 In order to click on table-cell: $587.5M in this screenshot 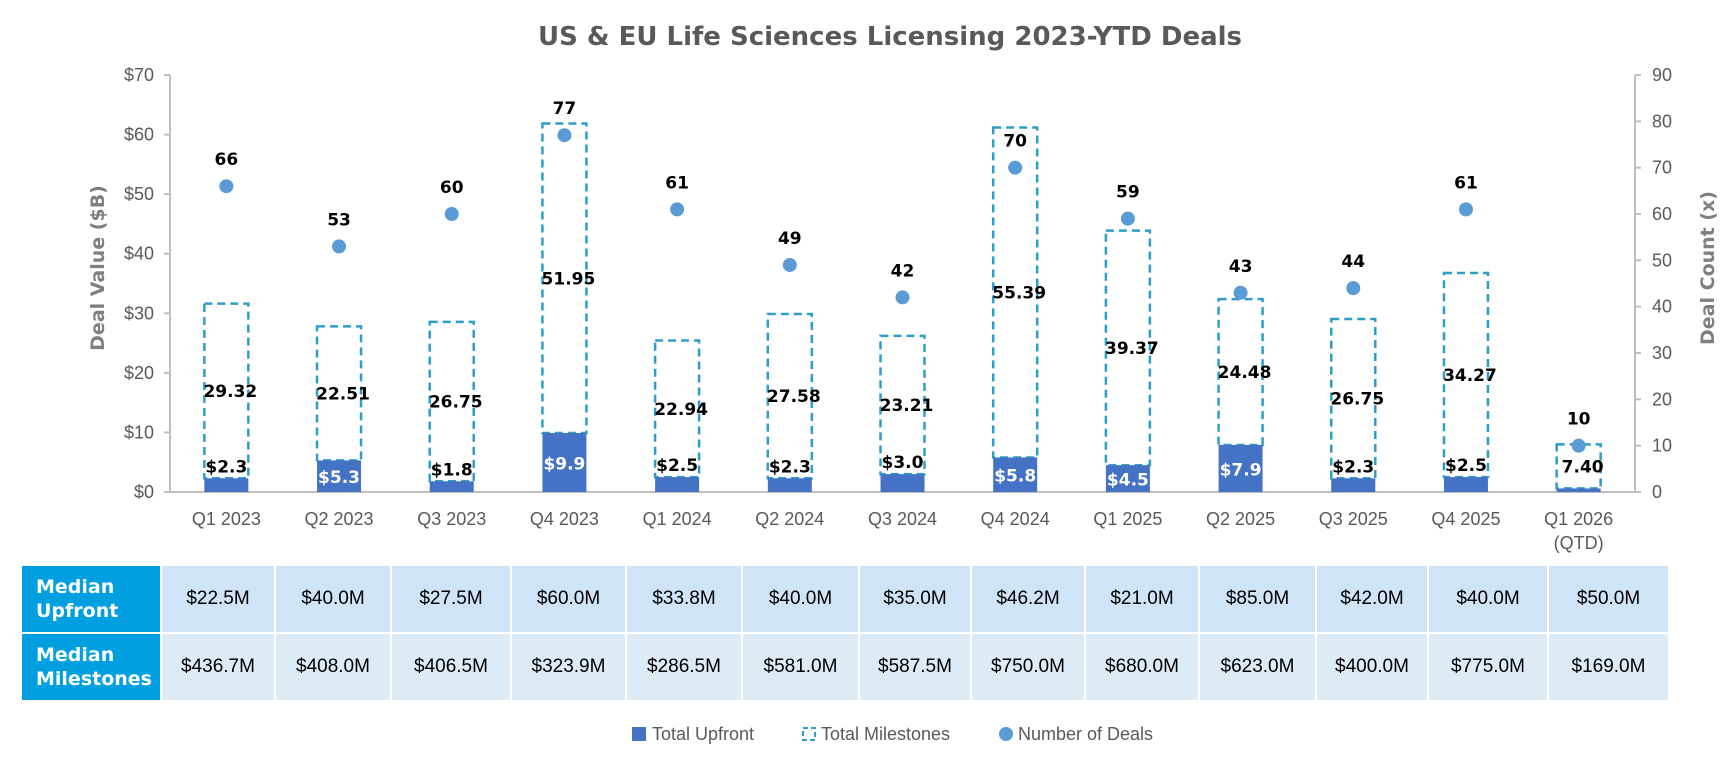, I will do `click(915, 667)`.